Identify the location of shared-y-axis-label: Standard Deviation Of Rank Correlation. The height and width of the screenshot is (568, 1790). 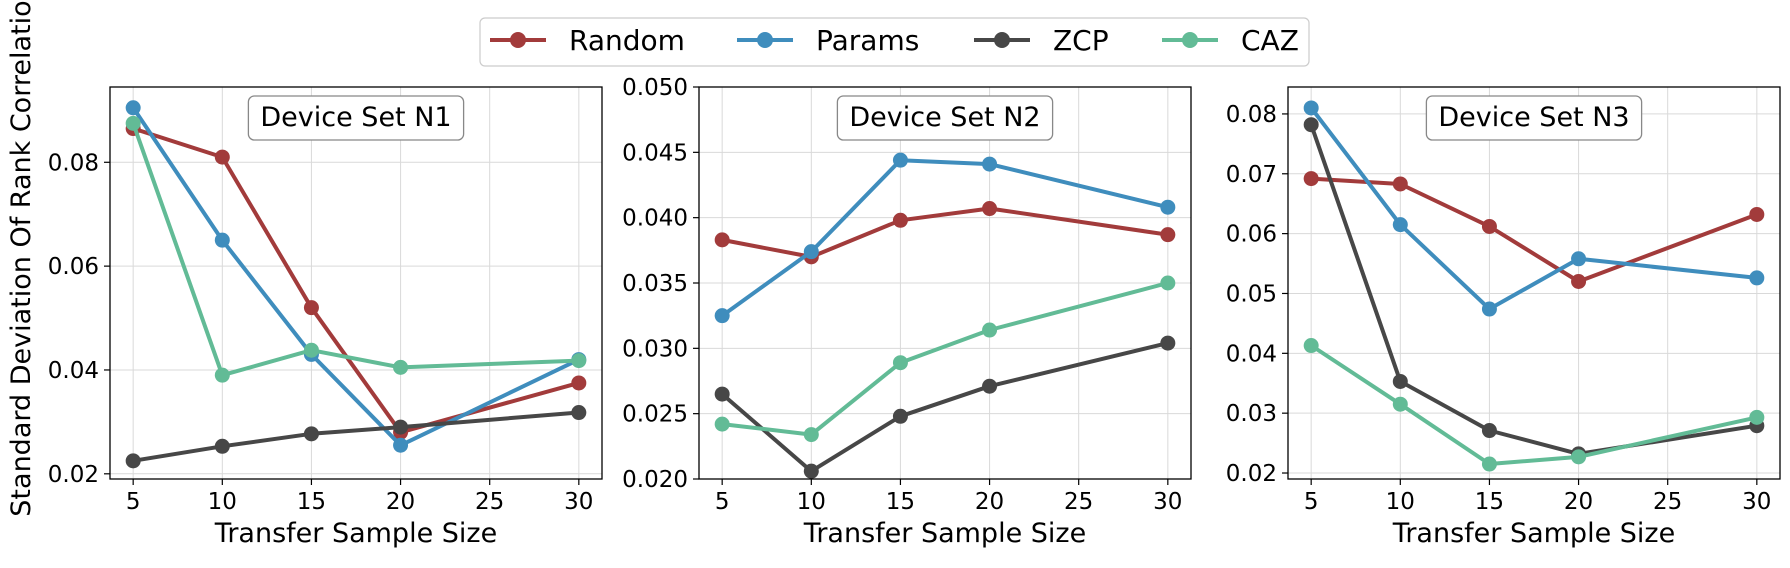
(21, 258).